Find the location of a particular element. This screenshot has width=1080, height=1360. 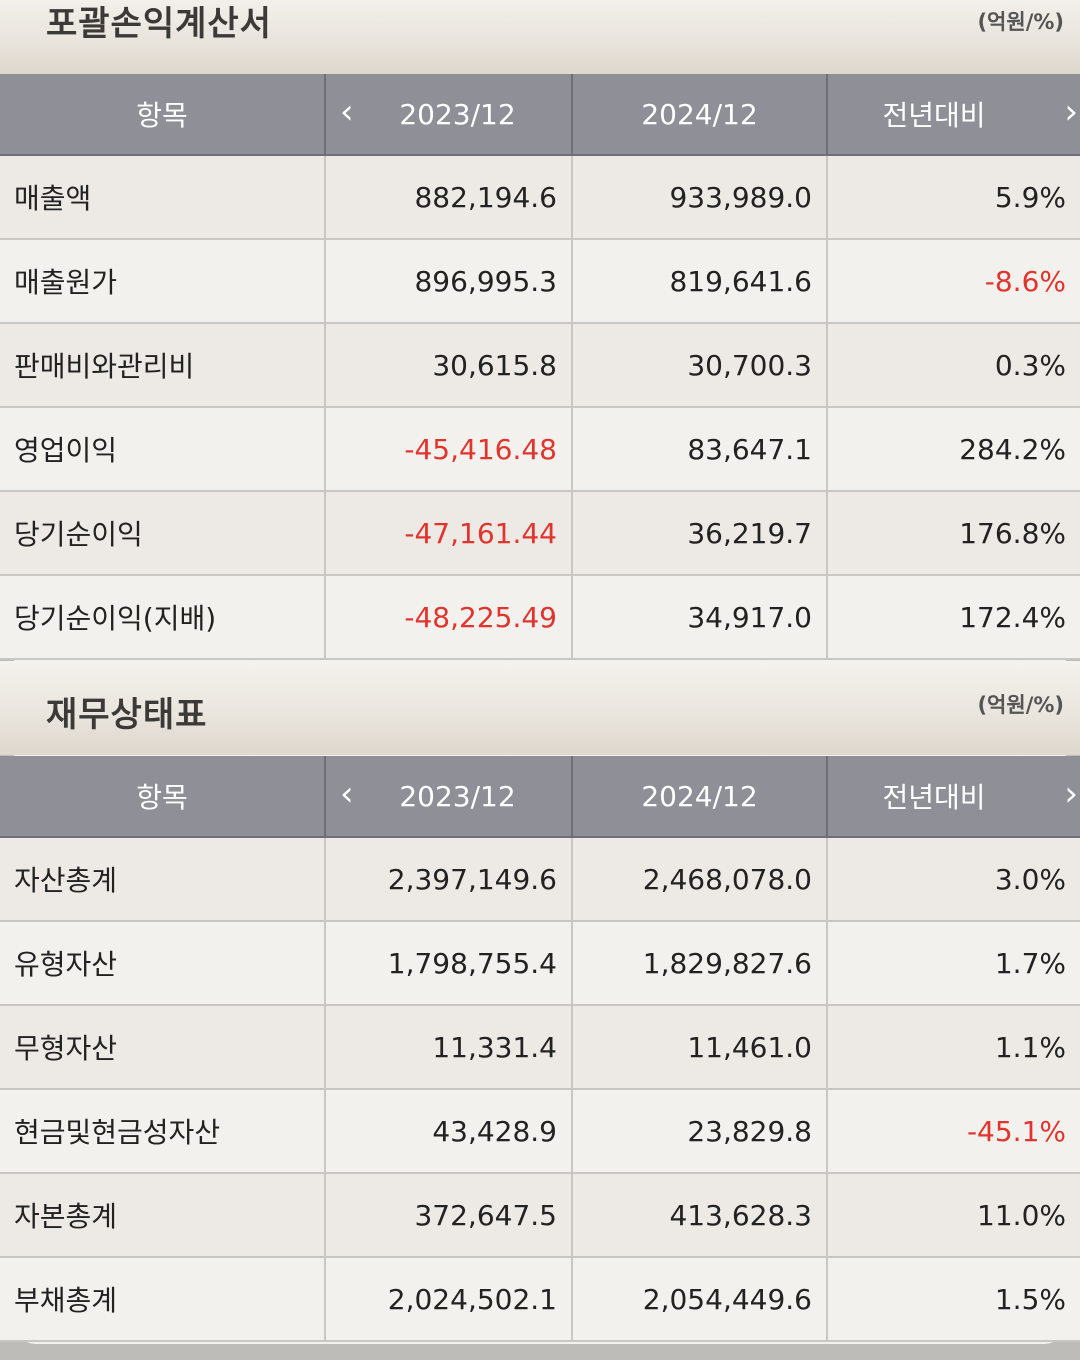

table-row: 판매비와관리비 30,615.8 30,700.3 0.3% is located at coordinates (540, 365).